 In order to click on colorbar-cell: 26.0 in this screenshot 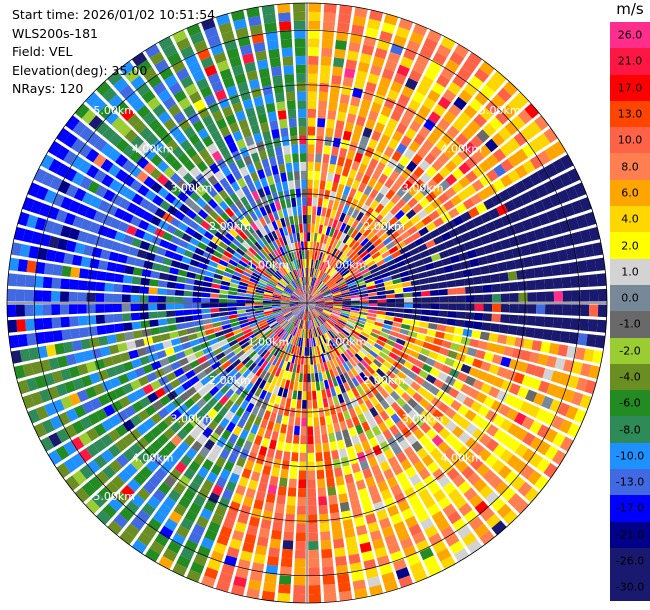, I will do `click(630, 35)`.